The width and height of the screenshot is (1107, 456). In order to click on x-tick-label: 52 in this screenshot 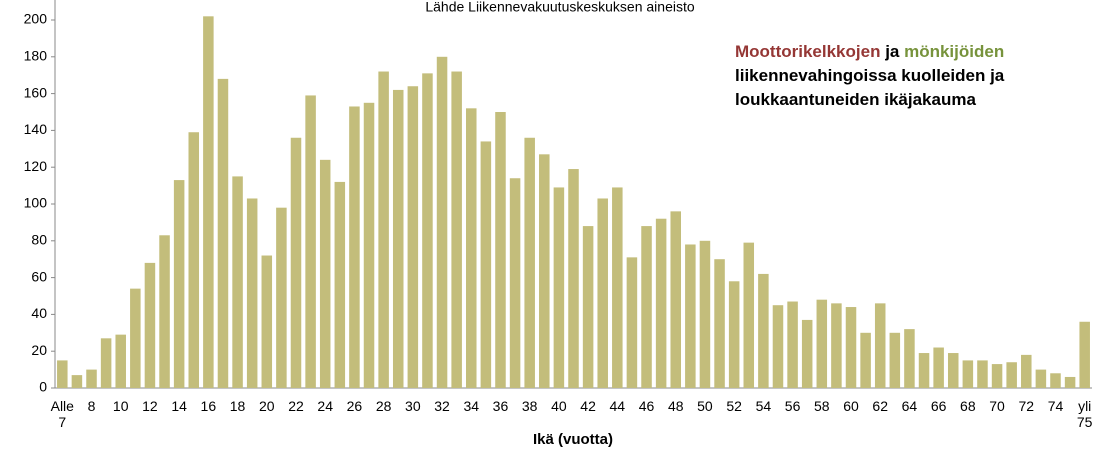, I will do `click(734, 406)`.